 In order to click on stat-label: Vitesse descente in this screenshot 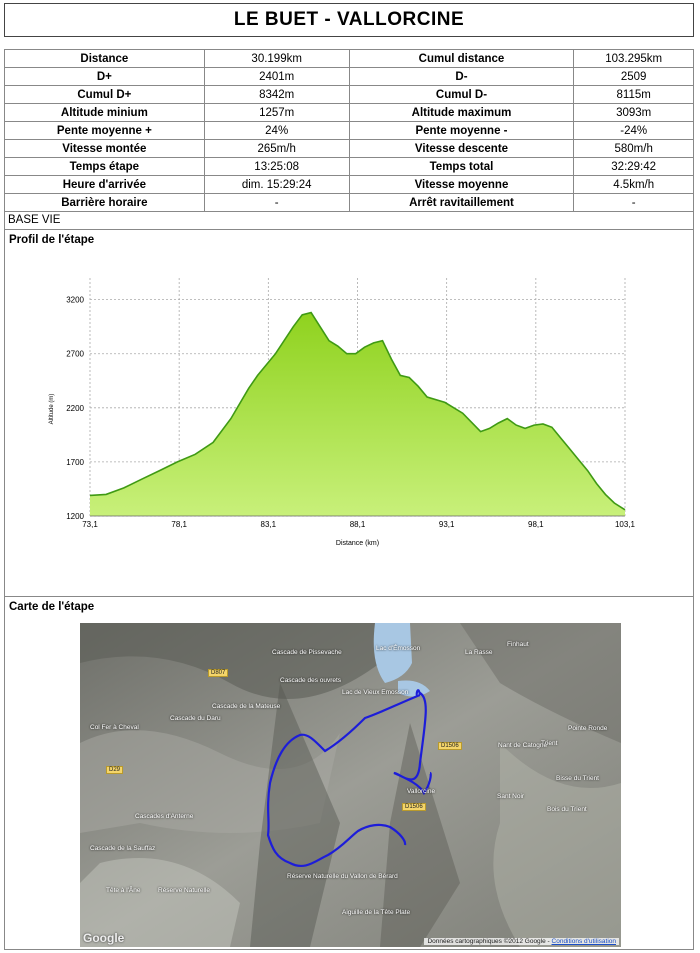, I will do `click(461, 148)`.